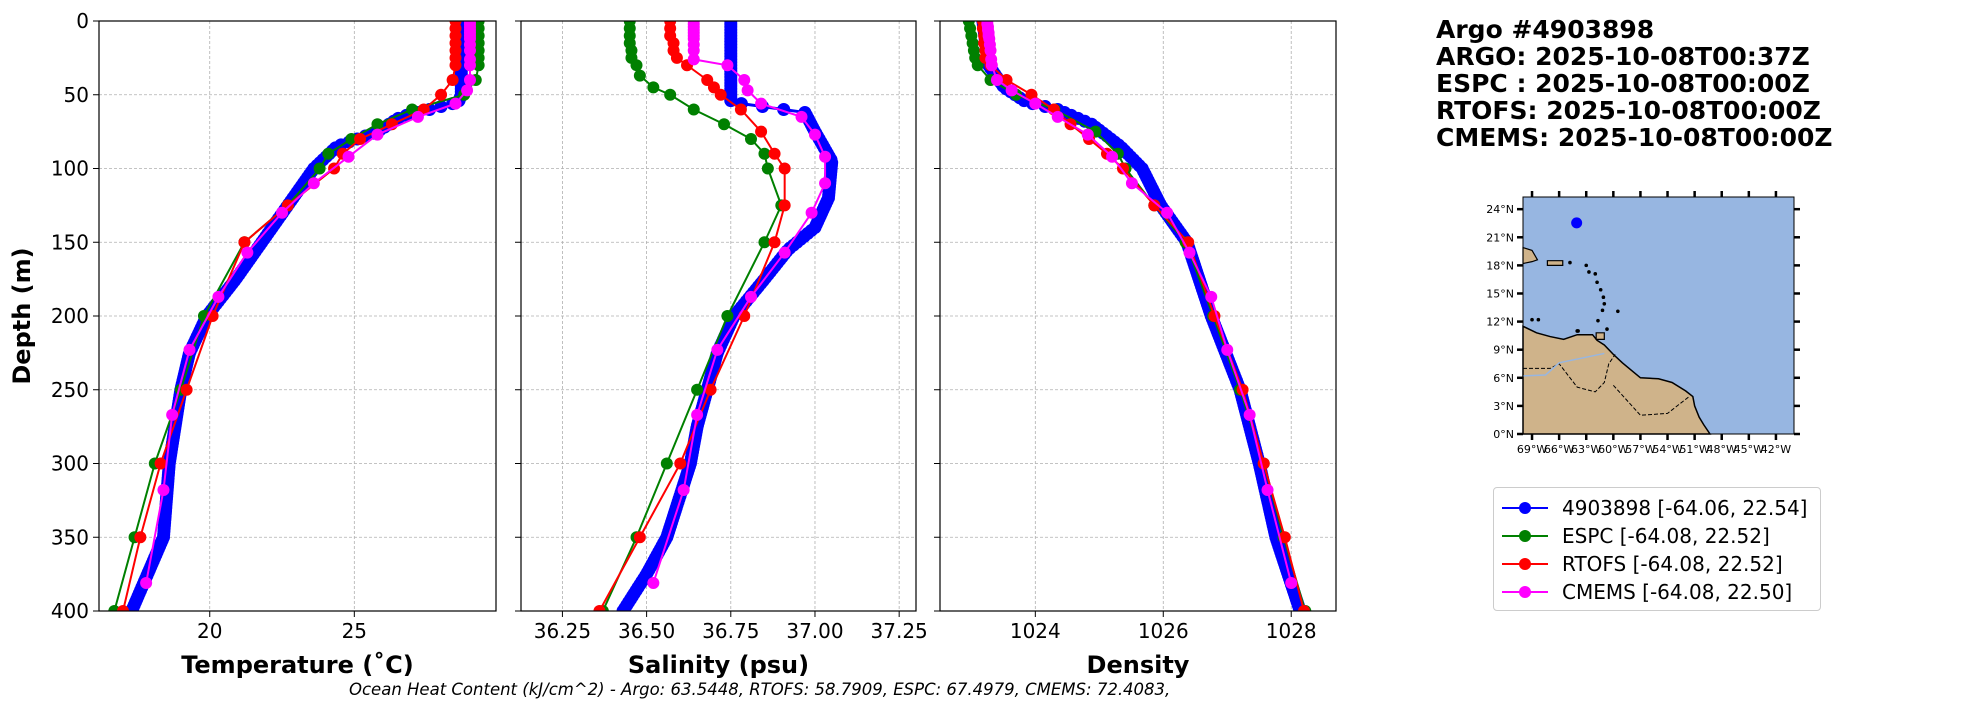  I want to click on x-tick-label: 37.00, so click(814, 631).